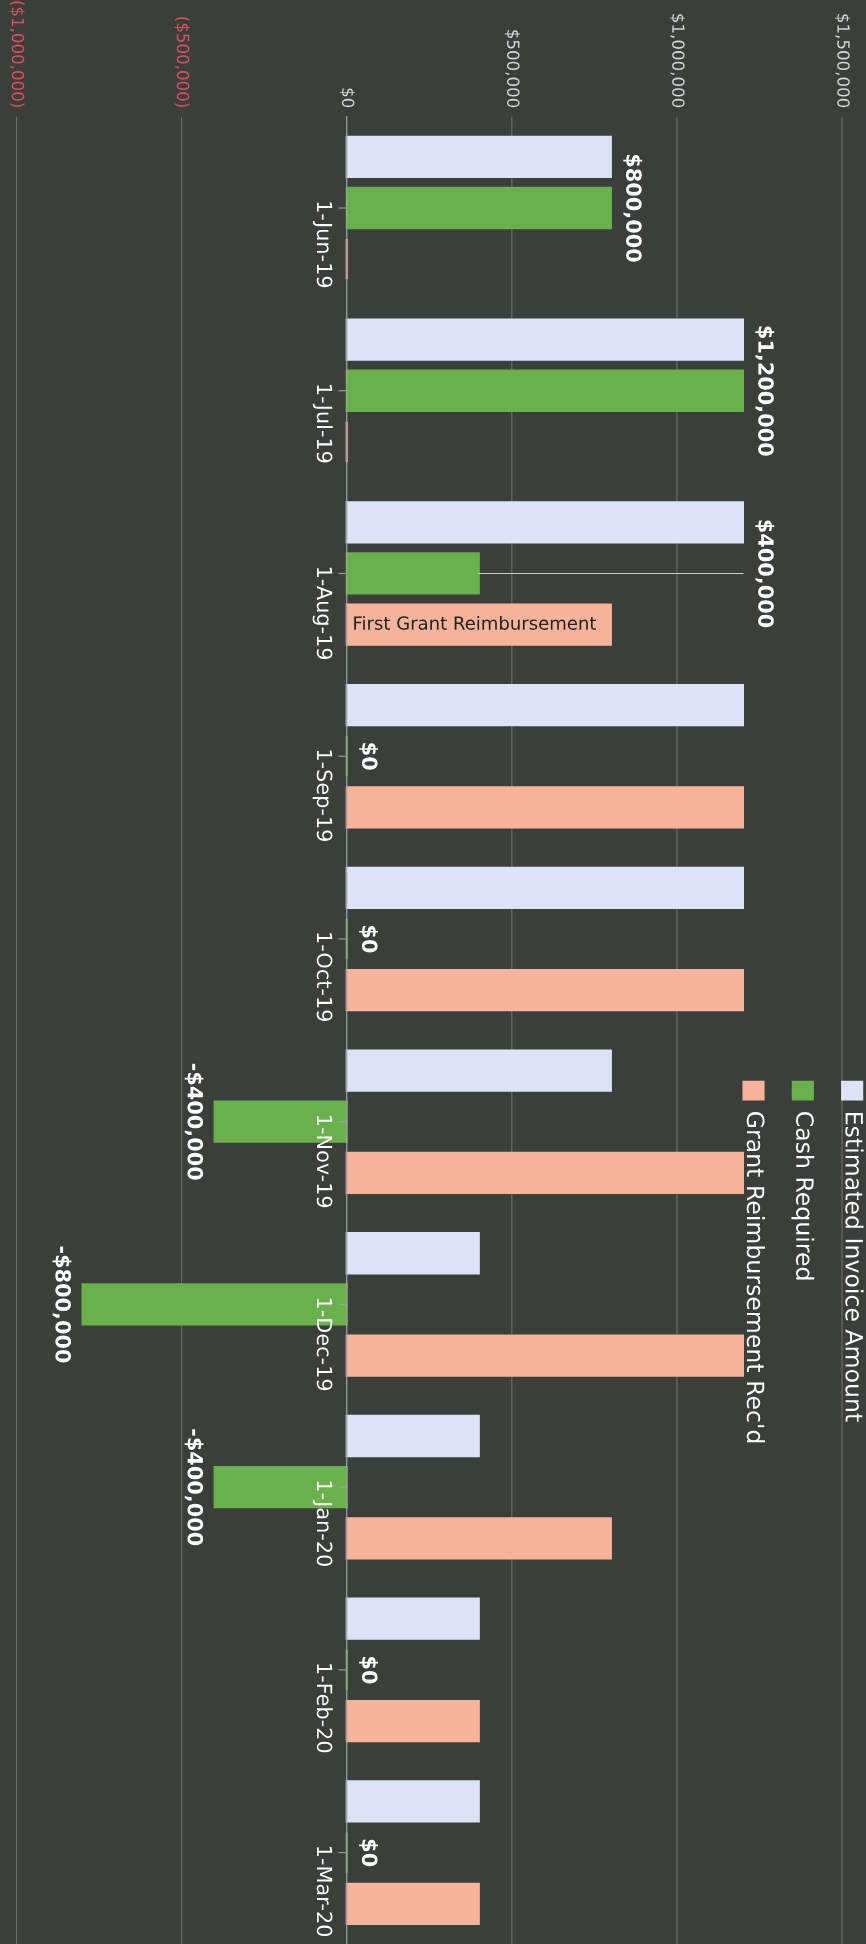  Describe the element at coordinates (322, 613) in the screenshot. I see `y-tick-label: 1-Aug-19` at that location.